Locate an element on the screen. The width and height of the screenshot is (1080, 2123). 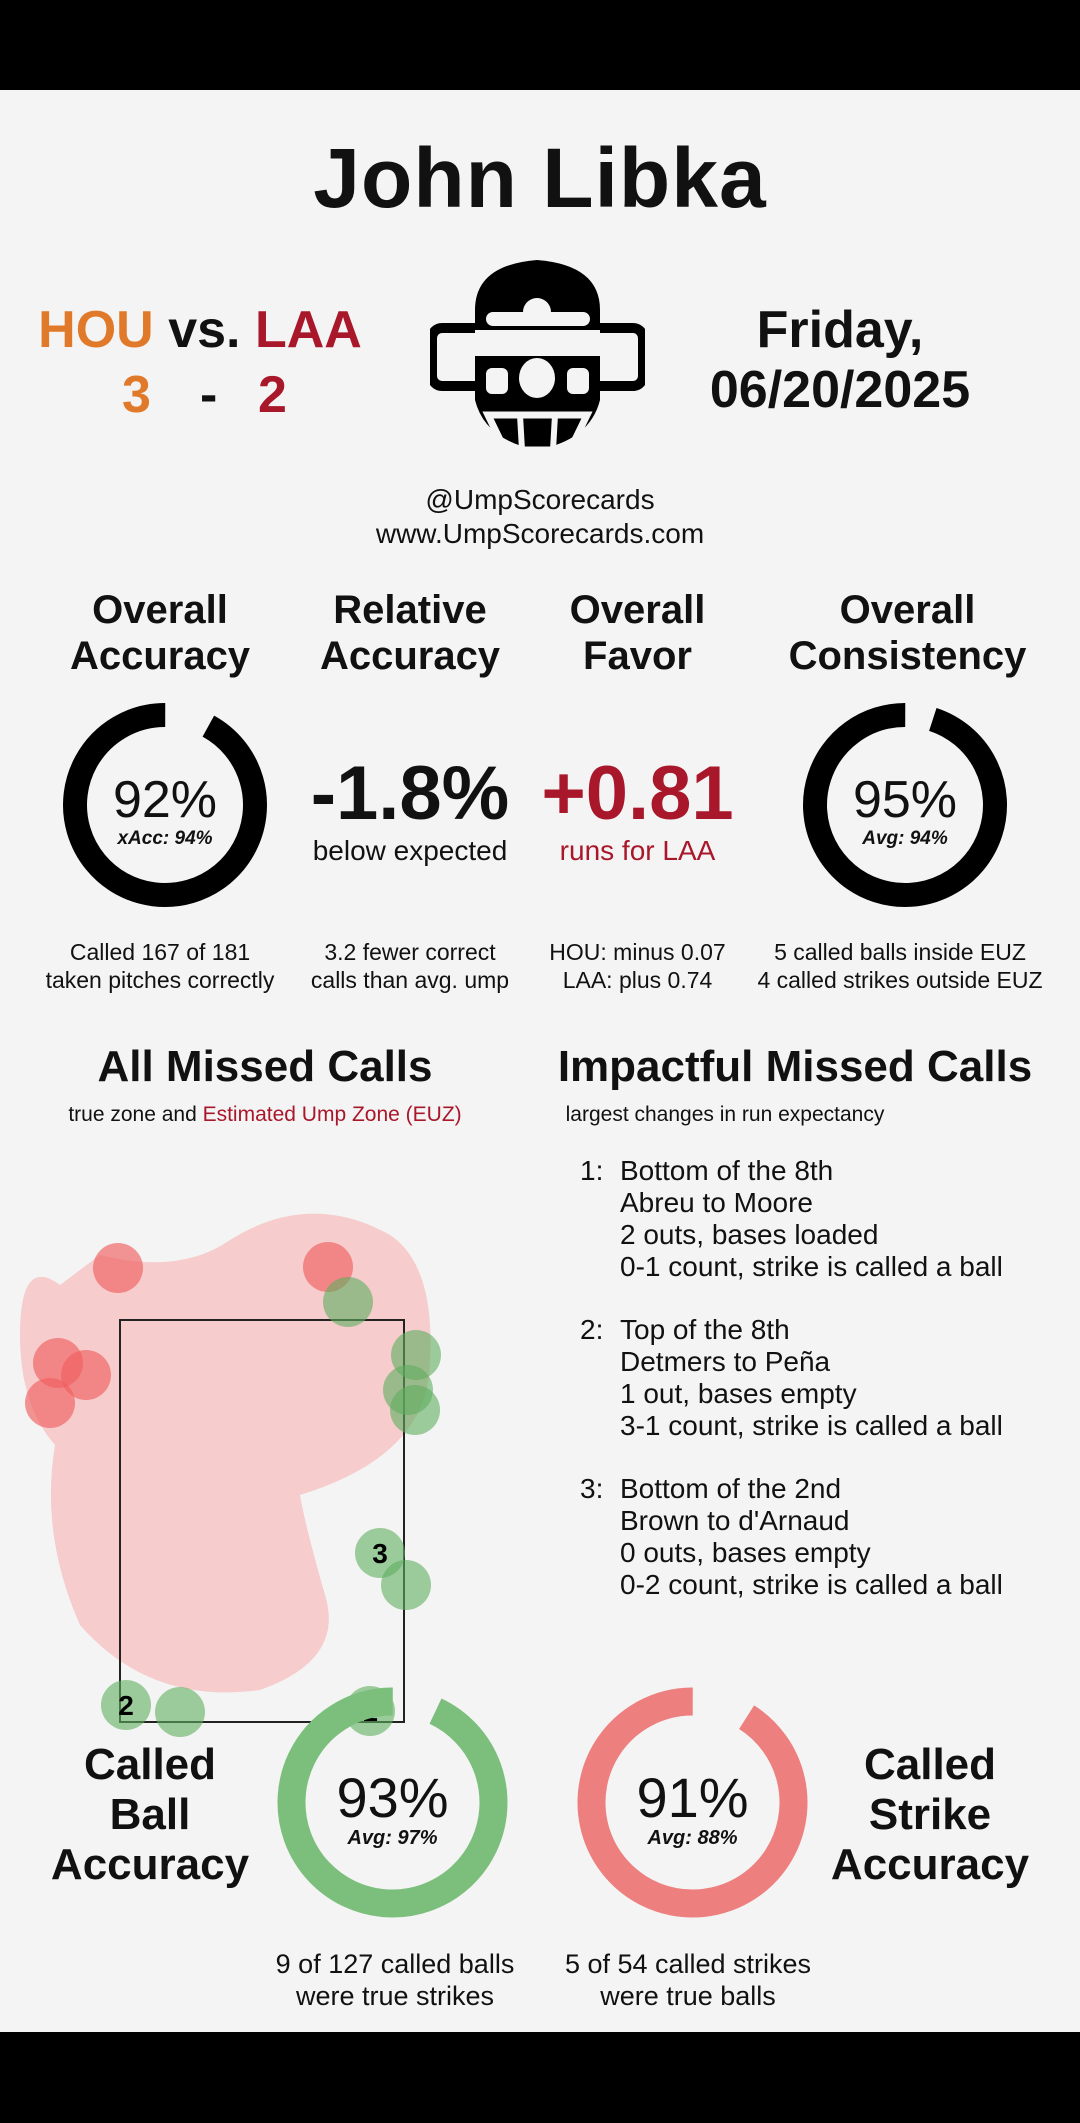
overall-accuracy-ring is located at coordinates (165, 805).